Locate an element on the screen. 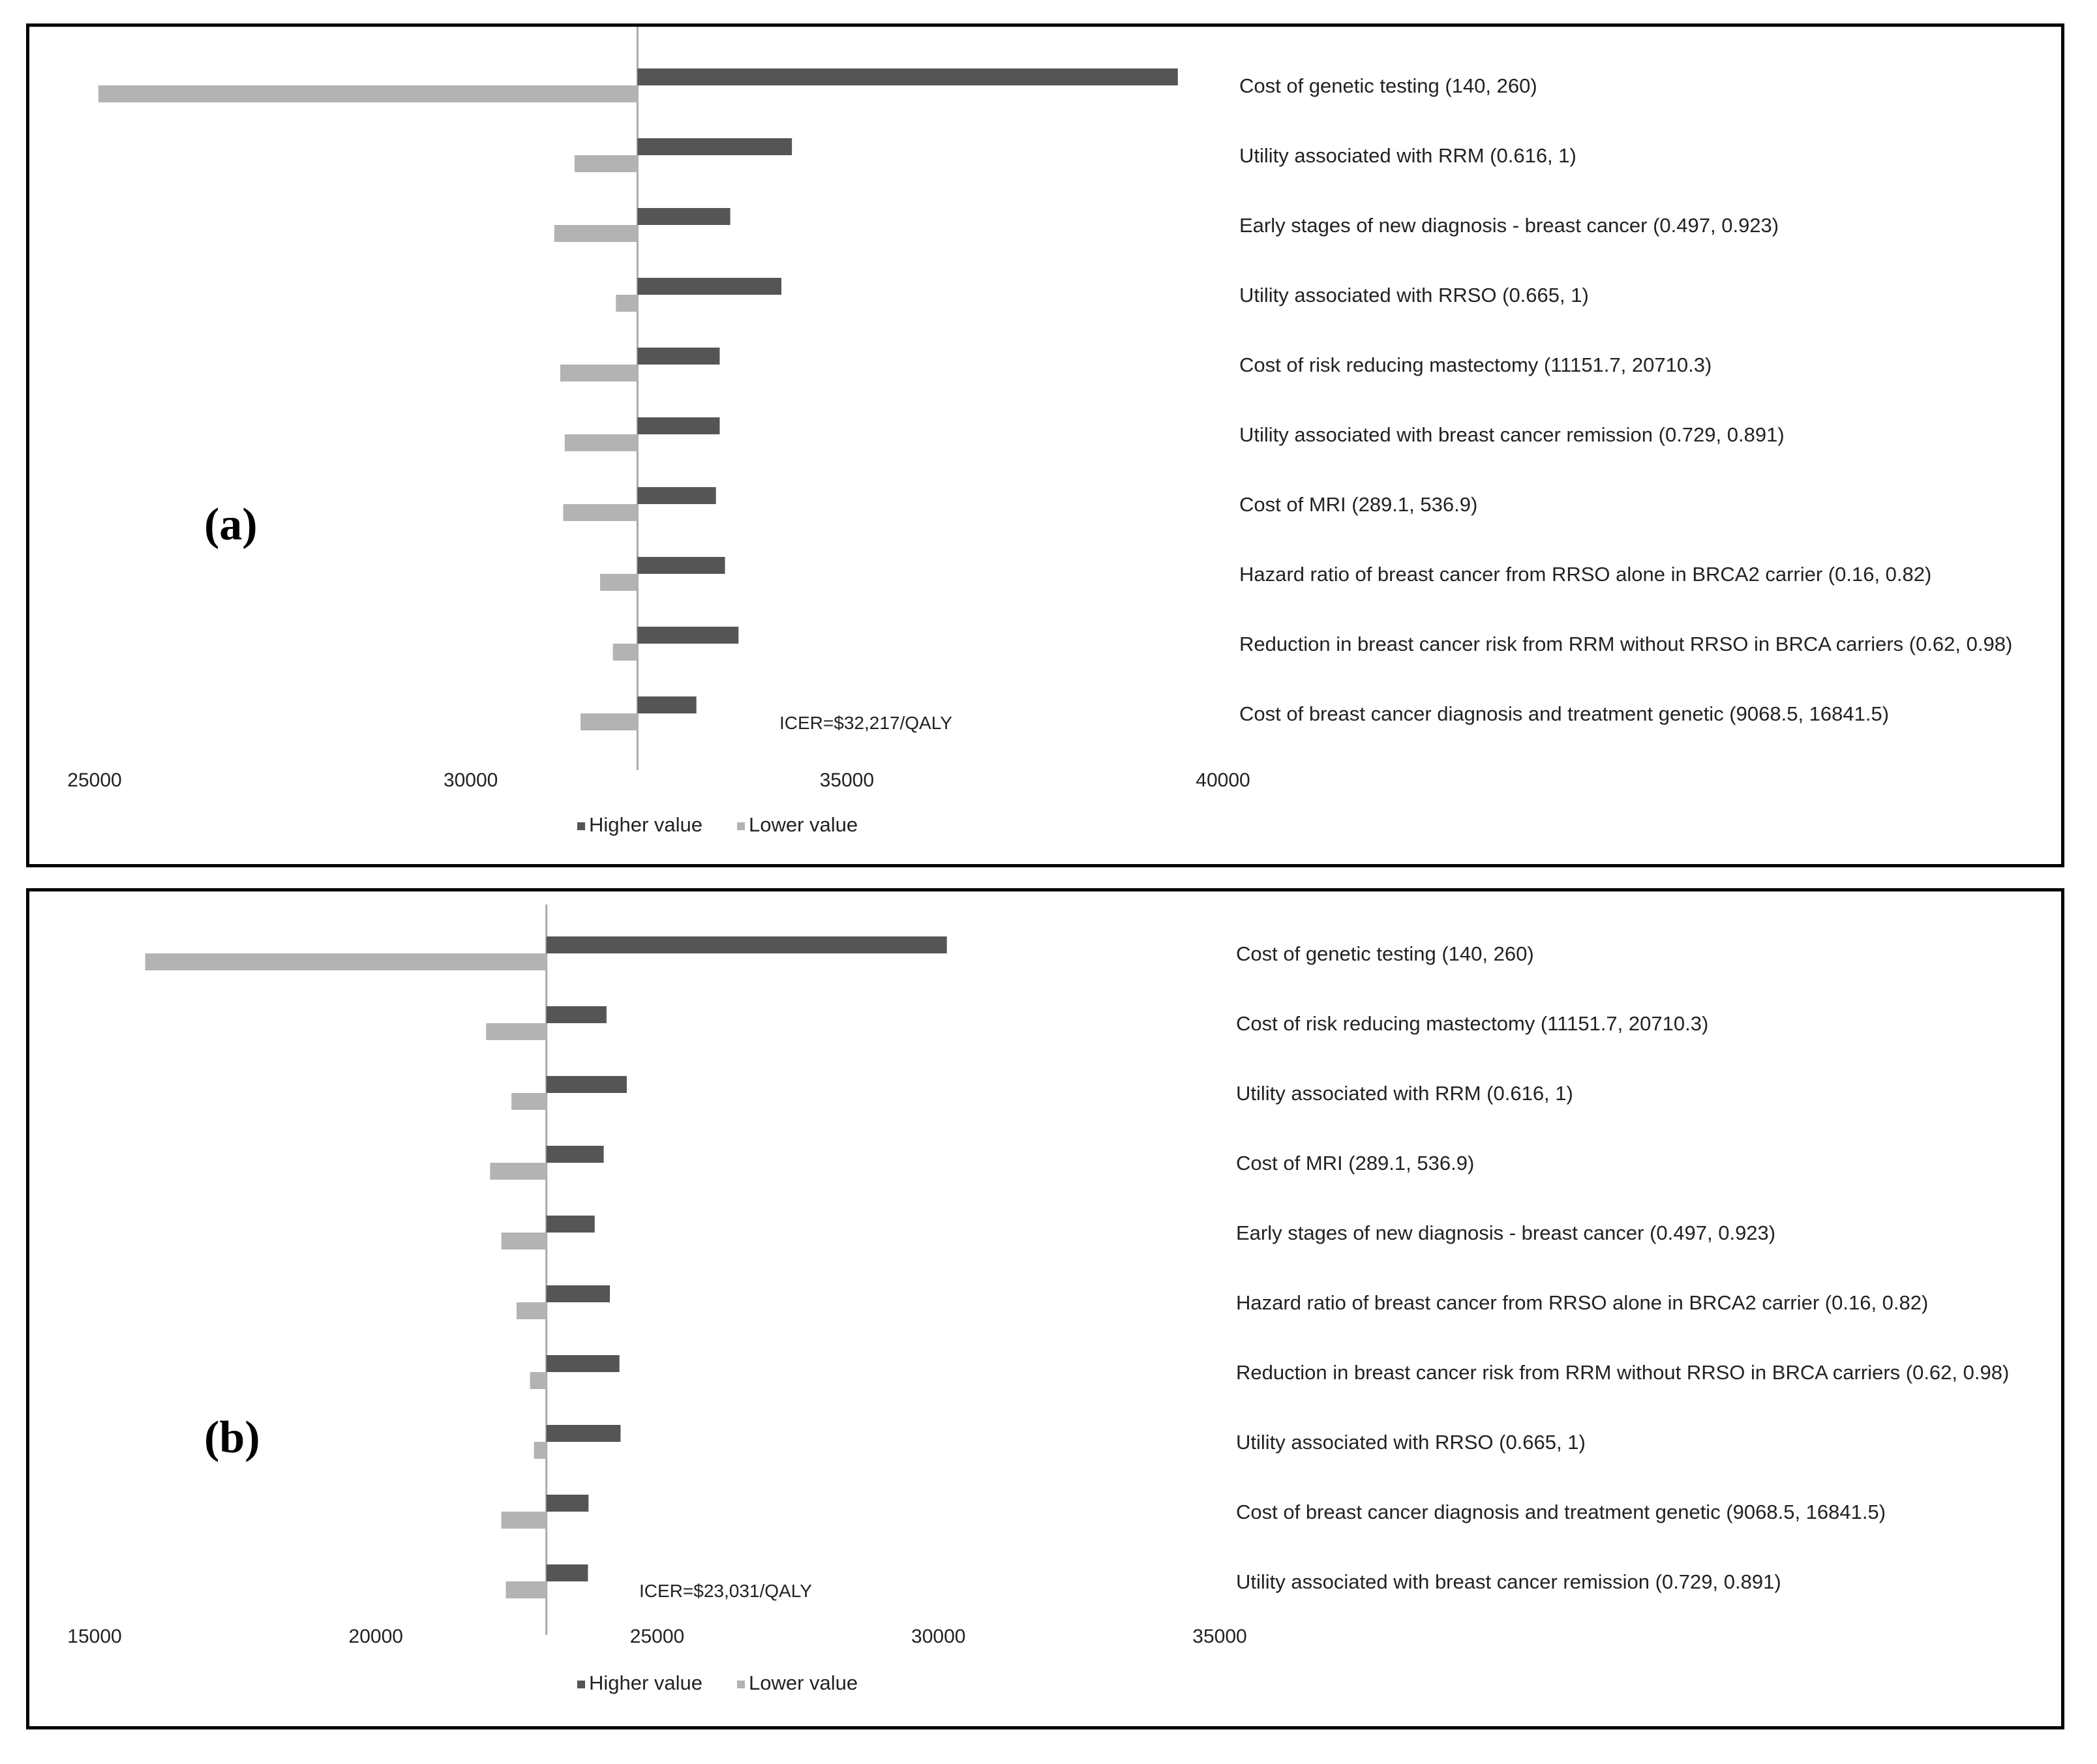 This screenshot has height=1764, width=2097. icer-annotation: ICER=$32,217/QALY is located at coordinates (865, 723).